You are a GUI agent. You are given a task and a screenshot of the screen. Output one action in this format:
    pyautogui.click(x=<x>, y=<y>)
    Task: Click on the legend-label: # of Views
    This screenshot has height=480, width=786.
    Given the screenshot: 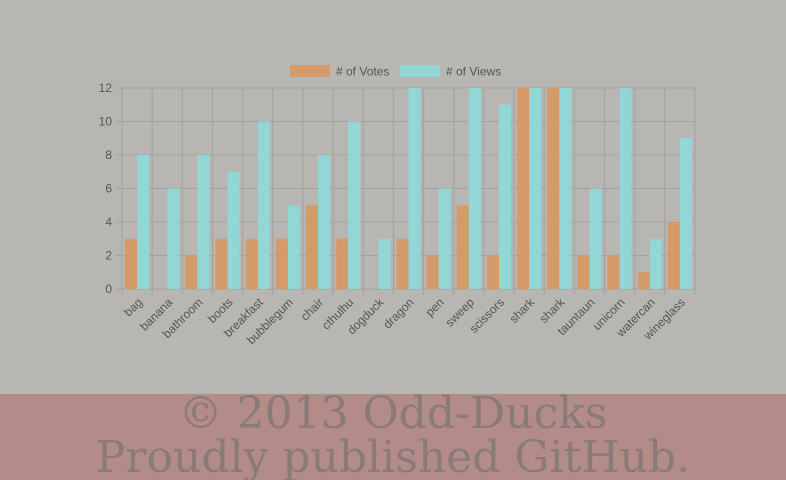 What is the action you would take?
    pyautogui.click(x=473, y=72)
    